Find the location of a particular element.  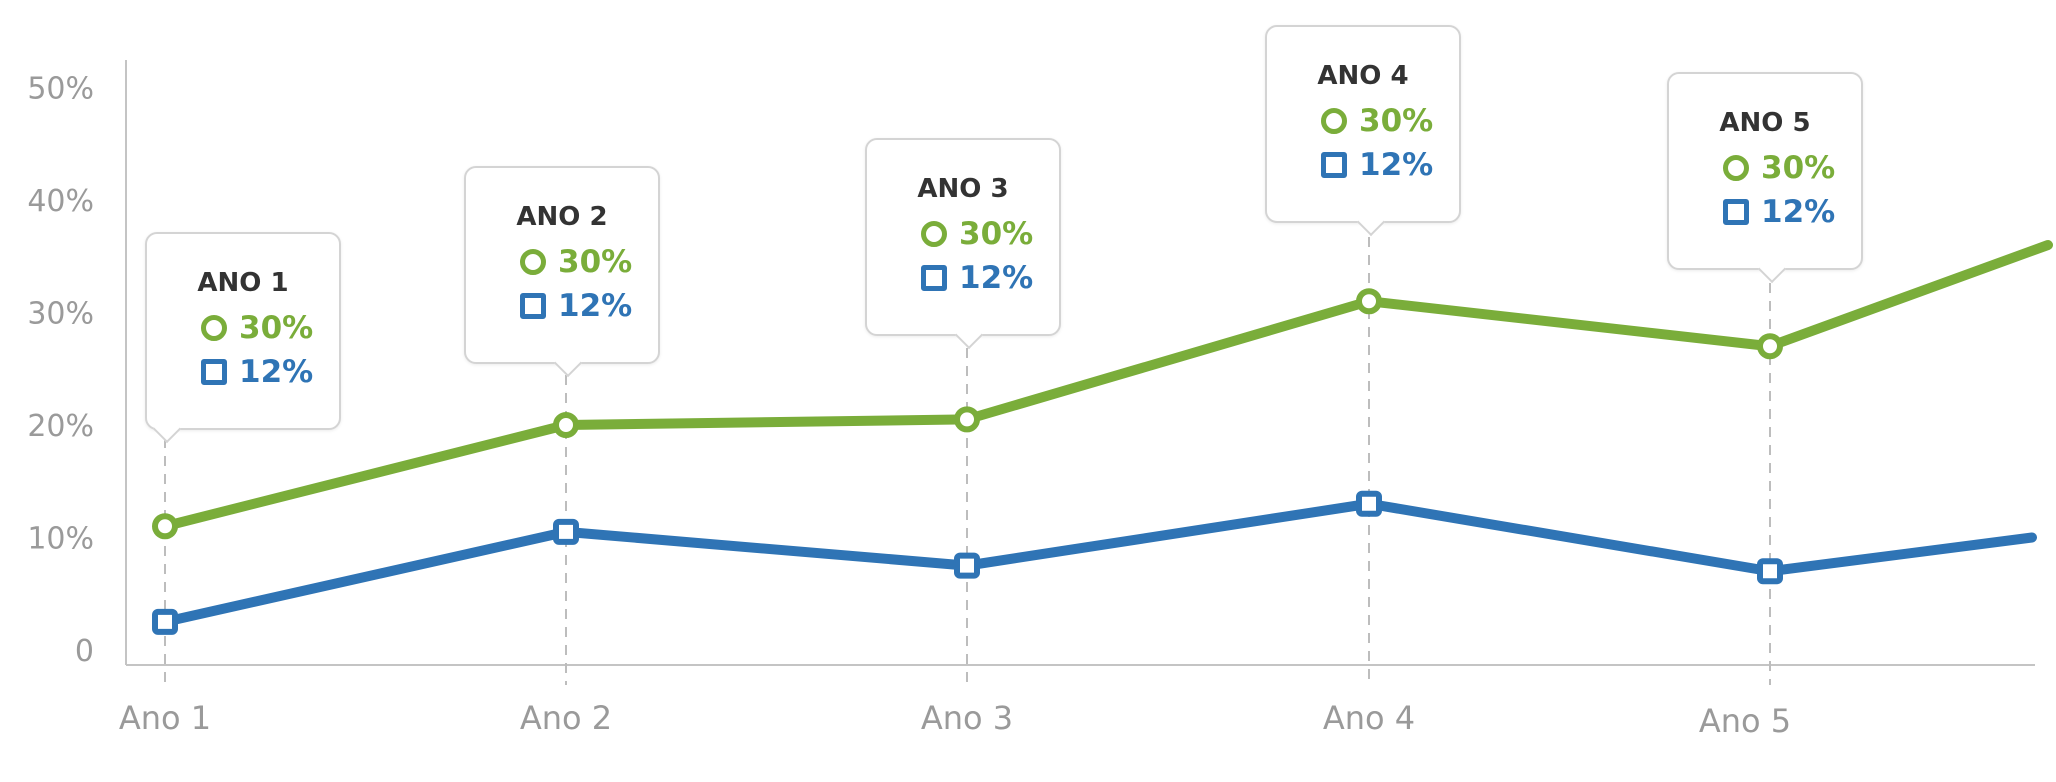

y-tick-label: 10% is located at coordinates (60, 539).